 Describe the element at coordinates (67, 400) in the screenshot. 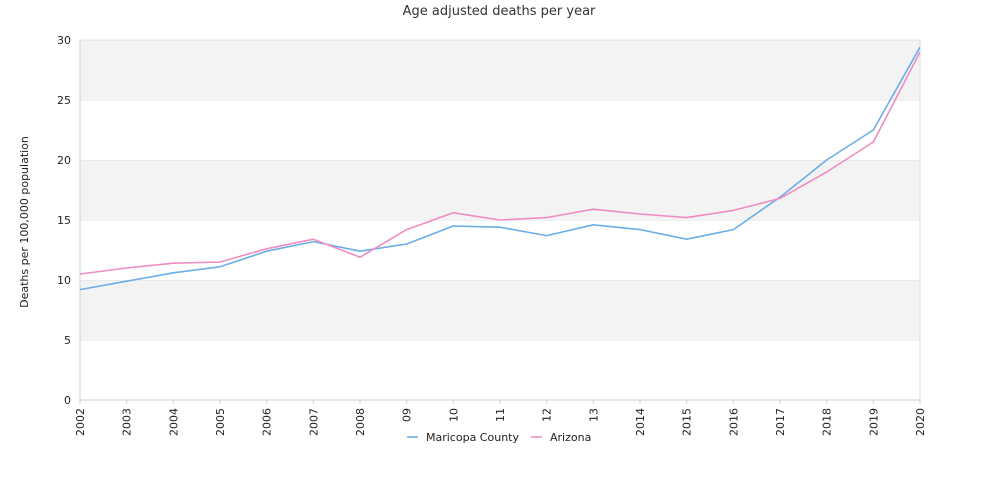

I see `y-tick-label: 0` at that location.